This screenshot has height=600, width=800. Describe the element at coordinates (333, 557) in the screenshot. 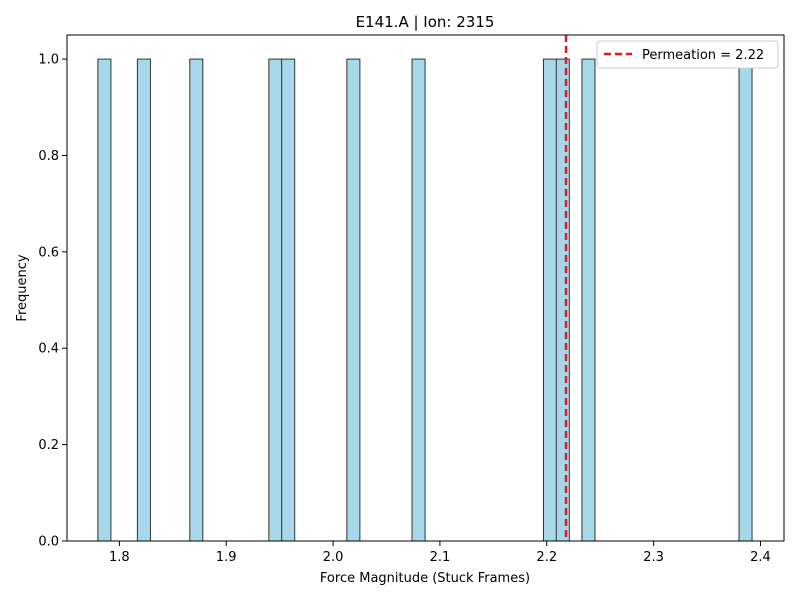

I see `x-tick-label: 2.0` at that location.